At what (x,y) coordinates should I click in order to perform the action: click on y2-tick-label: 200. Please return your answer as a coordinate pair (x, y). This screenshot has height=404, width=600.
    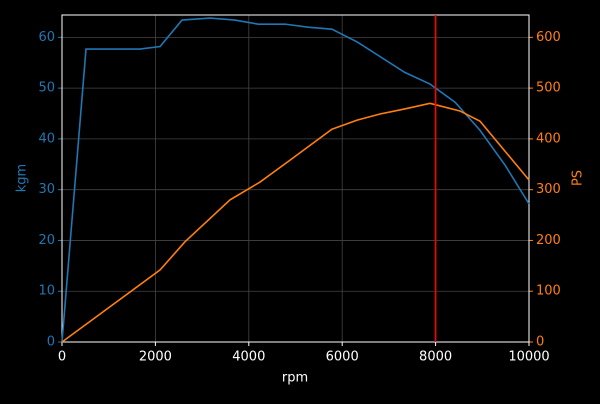
    Looking at the image, I should click on (548, 240).